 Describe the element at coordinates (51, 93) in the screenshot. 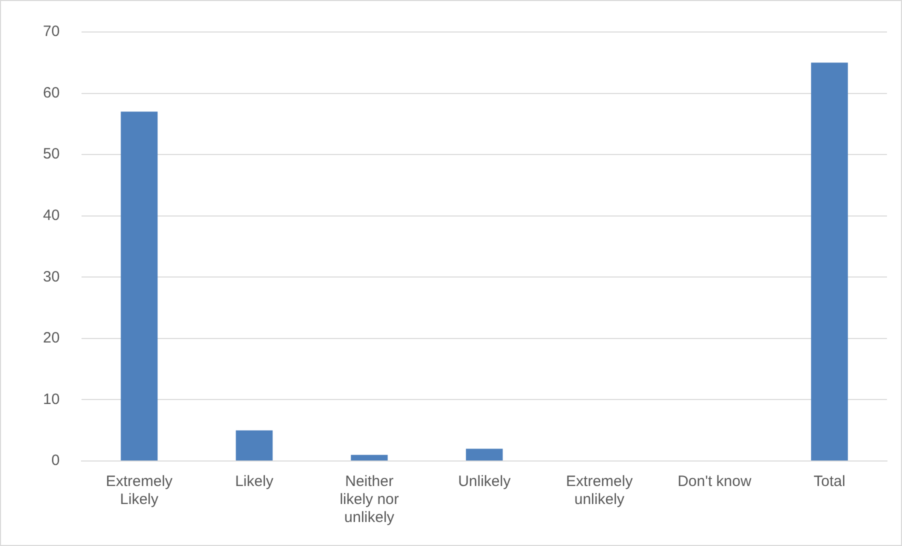

I see `y-tick-label: 60` at that location.